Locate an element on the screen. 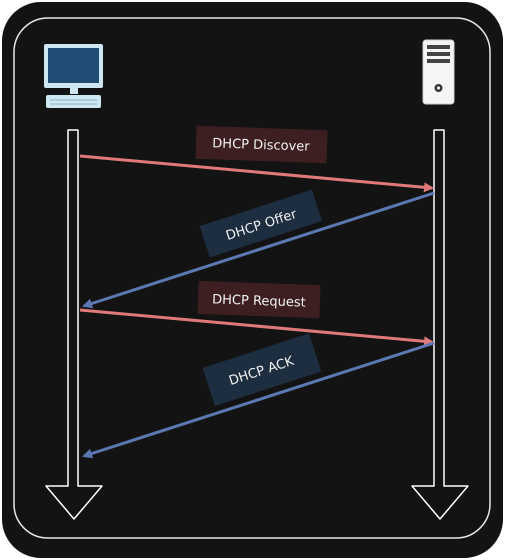 This screenshot has height=560, width=505. client-timeline is located at coordinates (74, 324).